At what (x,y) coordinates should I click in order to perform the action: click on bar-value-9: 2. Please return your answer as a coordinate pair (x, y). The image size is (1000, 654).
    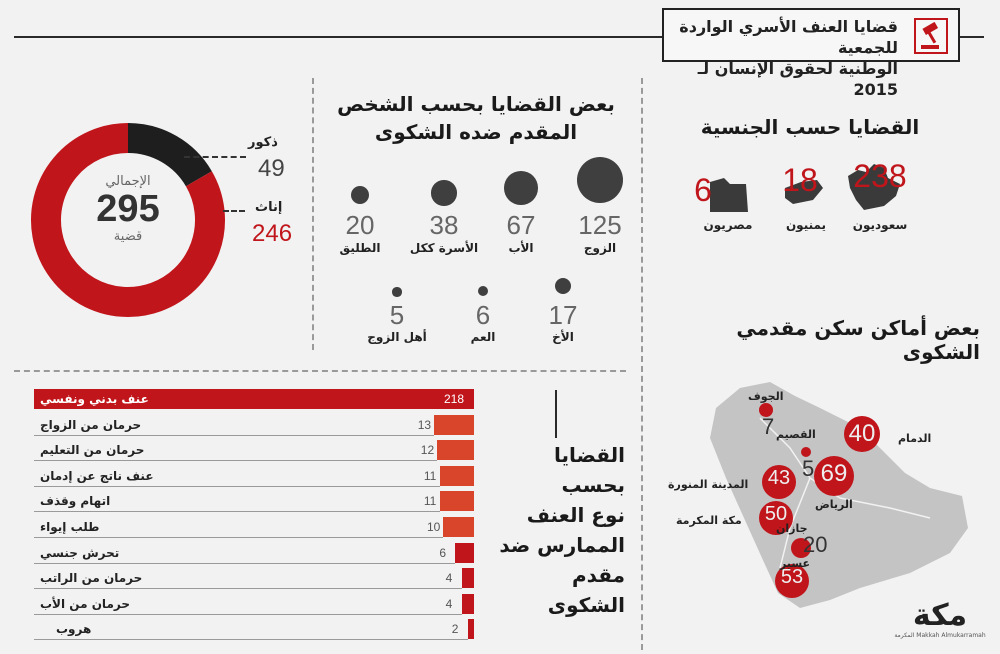
    Looking at the image, I should click on (455, 629).